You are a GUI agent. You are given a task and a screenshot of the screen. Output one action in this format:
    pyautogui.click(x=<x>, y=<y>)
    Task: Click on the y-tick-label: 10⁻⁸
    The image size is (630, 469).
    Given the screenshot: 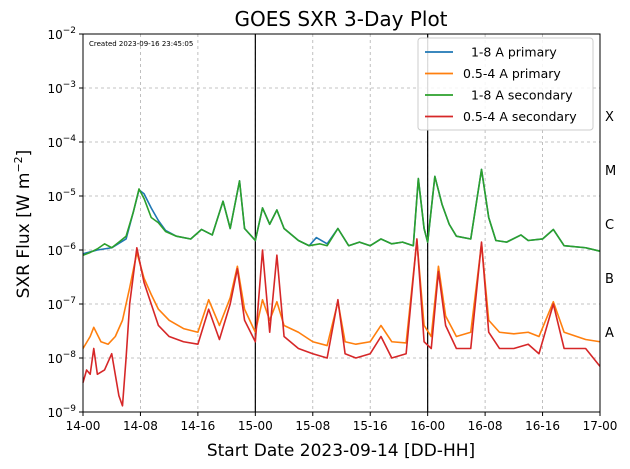 What is the action you would take?
    pyautogui.click(x=61, y=358)
    